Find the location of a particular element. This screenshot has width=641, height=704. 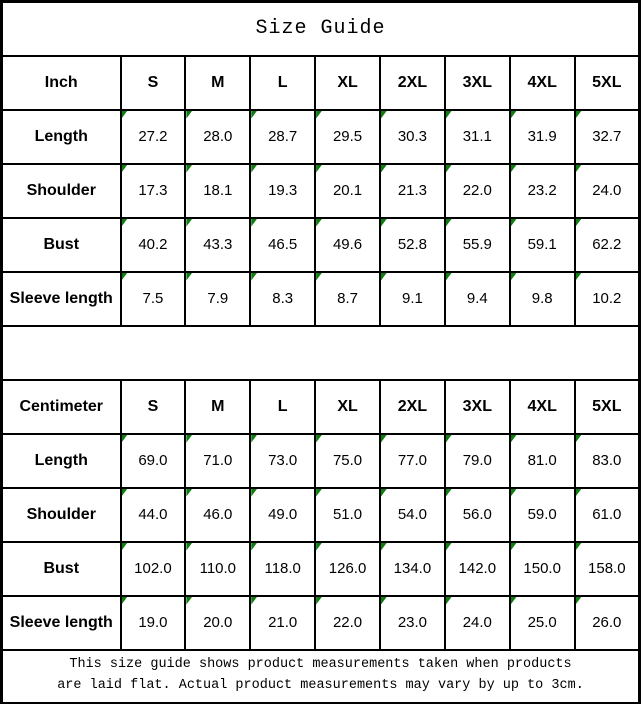

size-header-cell: M is located at coordinates (218, 82).